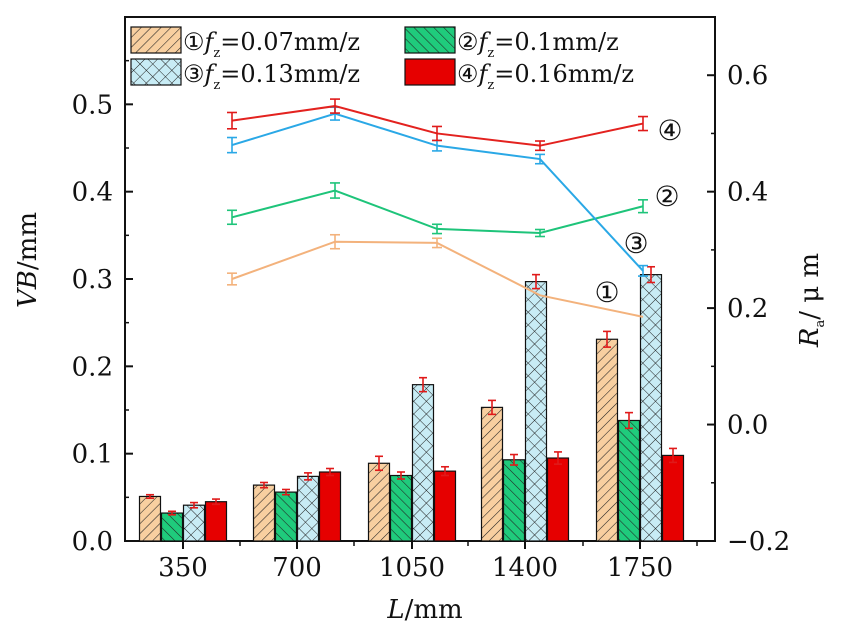 Image resolution: width=850 pixels, height=638 pixels. Describe the element at coordinates (92, 455) in the screenshot. I see `y-tick-label: 0.1` at that location.